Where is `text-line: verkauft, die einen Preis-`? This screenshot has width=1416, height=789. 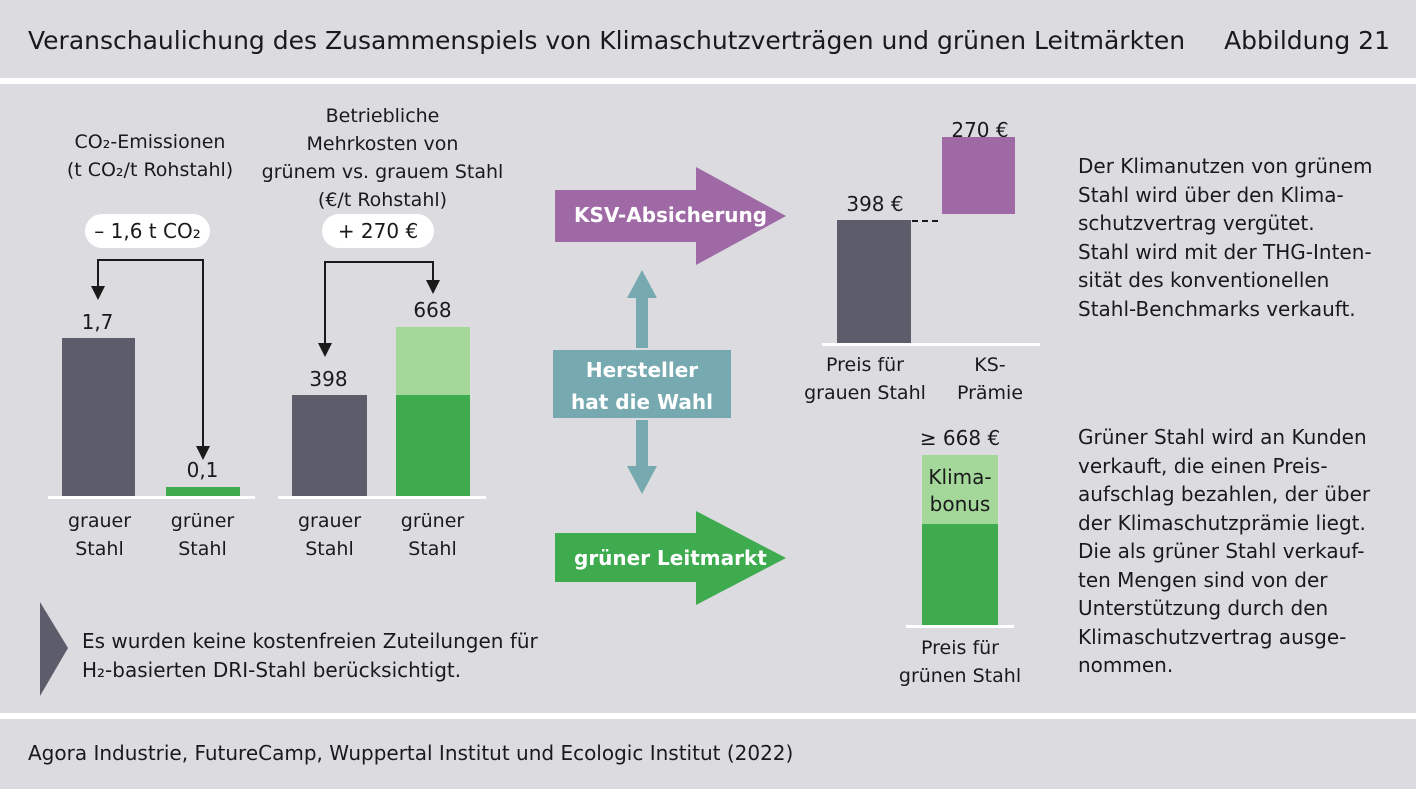
text-line: verkauft, die einen Preis- is located at coordinates (1203, 465).